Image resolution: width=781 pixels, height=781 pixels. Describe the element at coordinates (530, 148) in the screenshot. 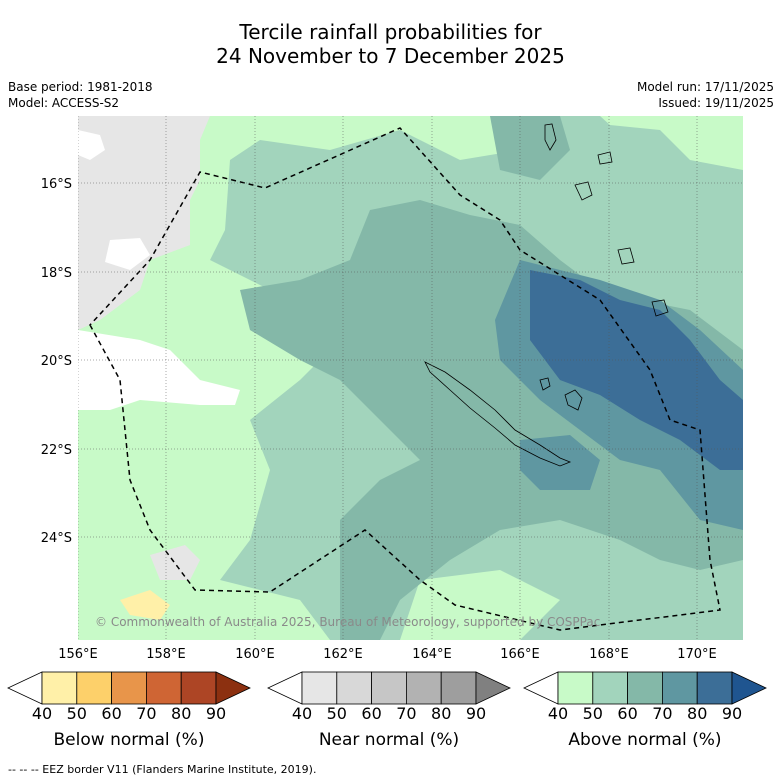

I see `above-60-70-north` at that location.